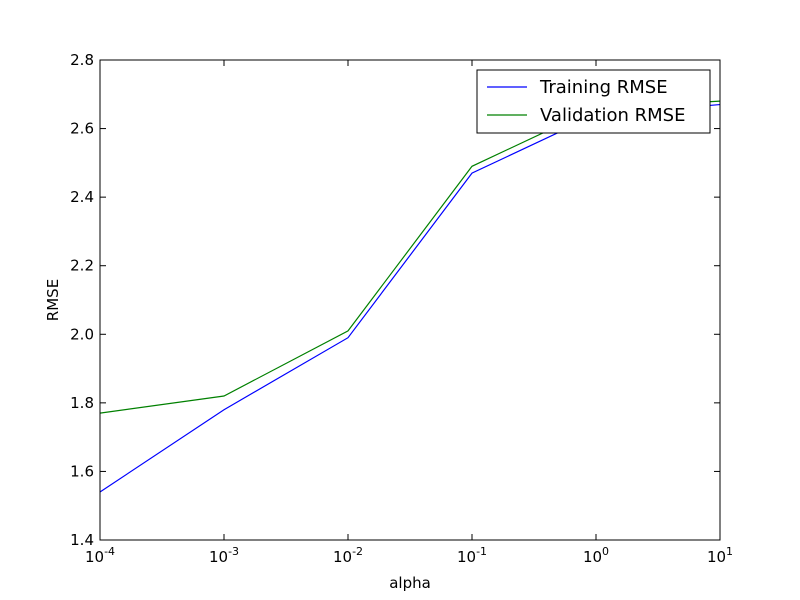 This screenshot has width=800, height=600. I want to click on x-axis-label: alpha, so click(410, 583).